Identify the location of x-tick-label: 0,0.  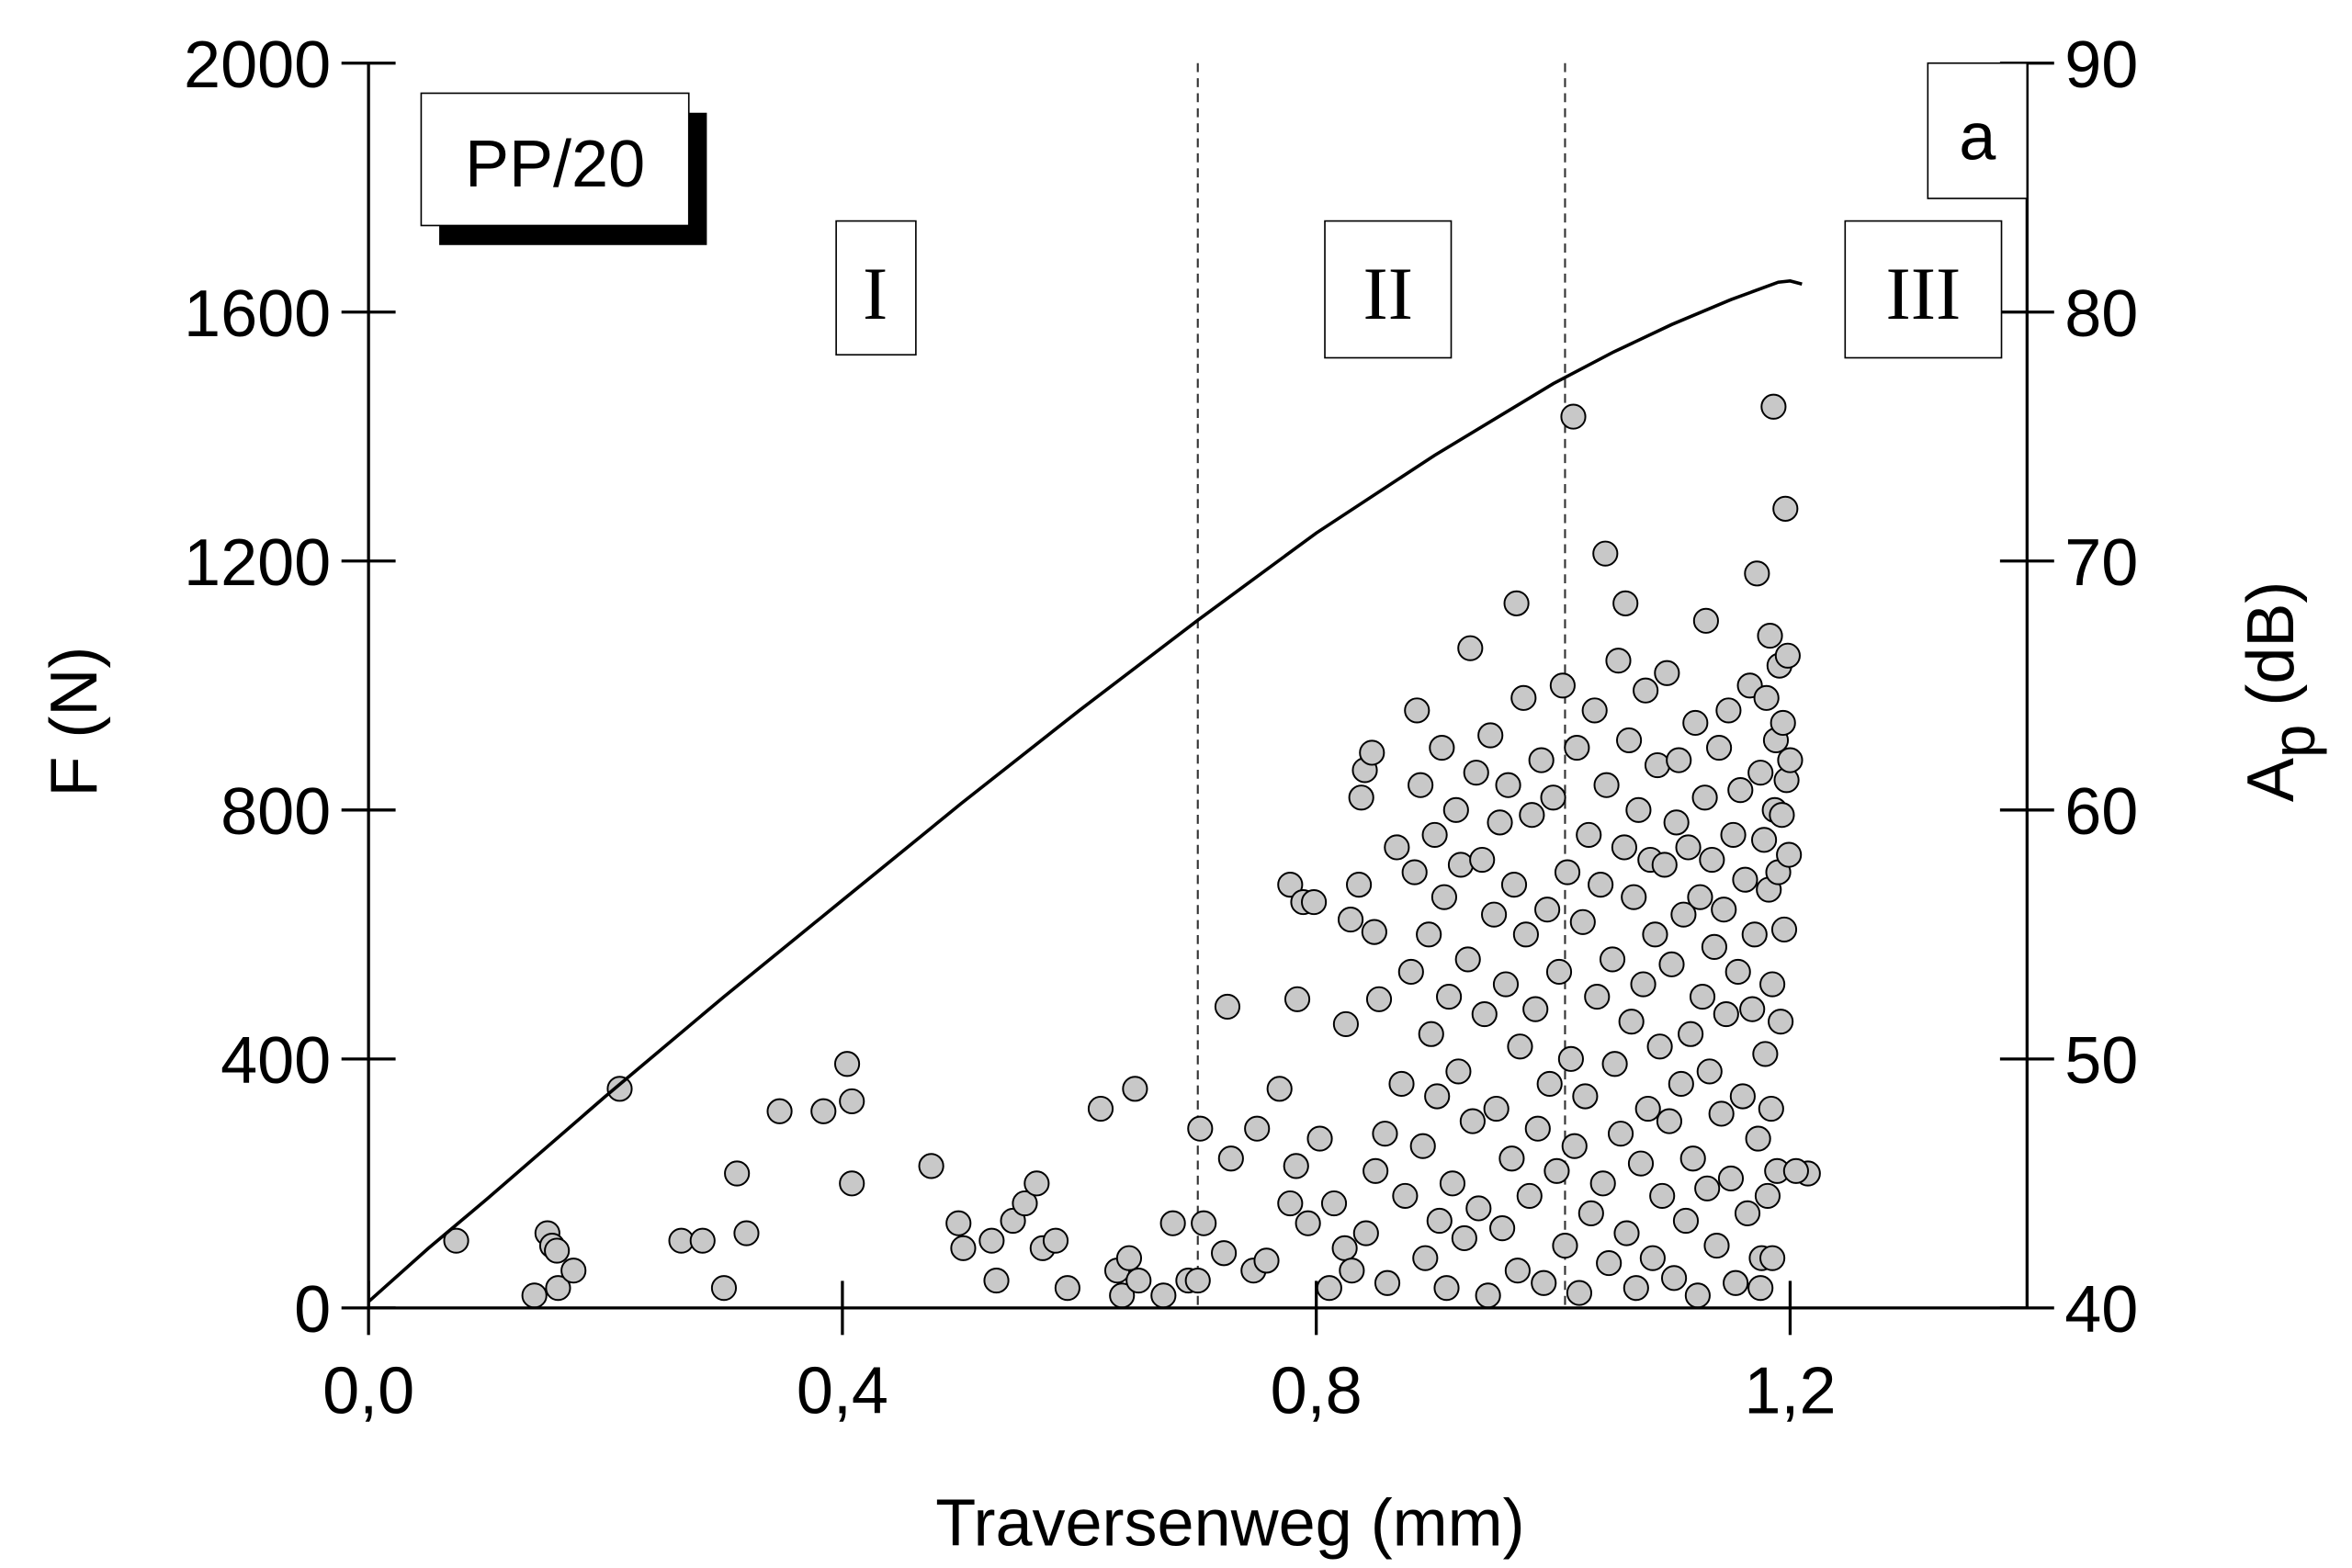
(368, 1391).